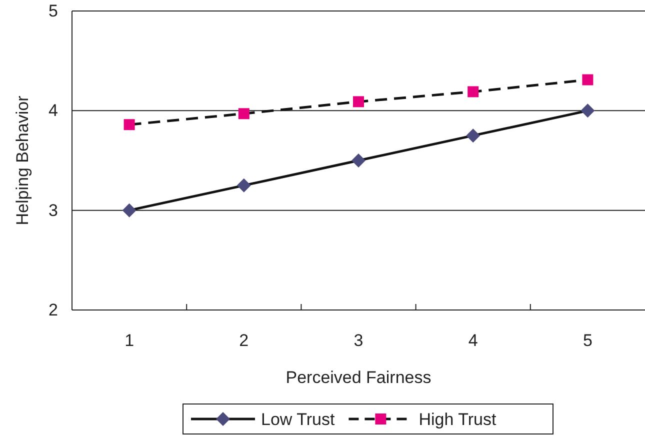 This screenshot has width=645, height=439. What do you see at coordinates (473, 340) in the screenshot?
I see `x-tick-label: 4` at bounding box center [473, 340].